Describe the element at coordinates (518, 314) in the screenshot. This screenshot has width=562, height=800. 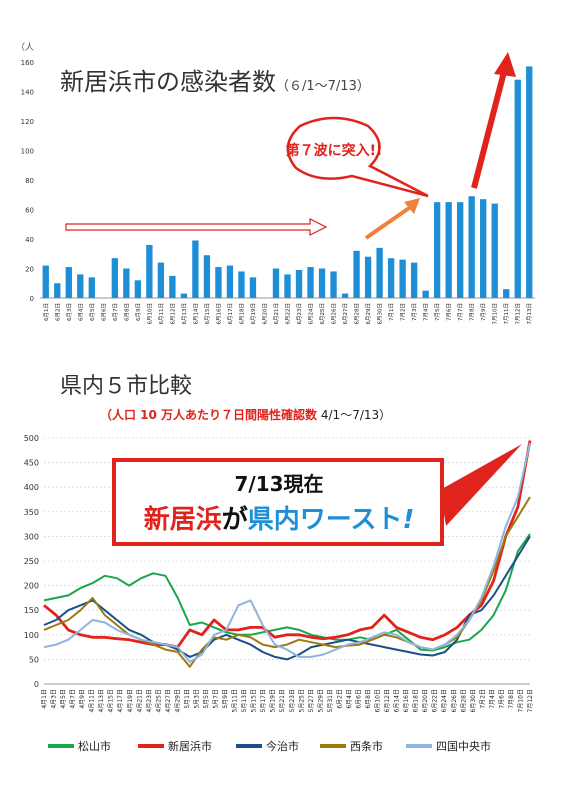
I see `x-tick-label: 7月12日` at that location.